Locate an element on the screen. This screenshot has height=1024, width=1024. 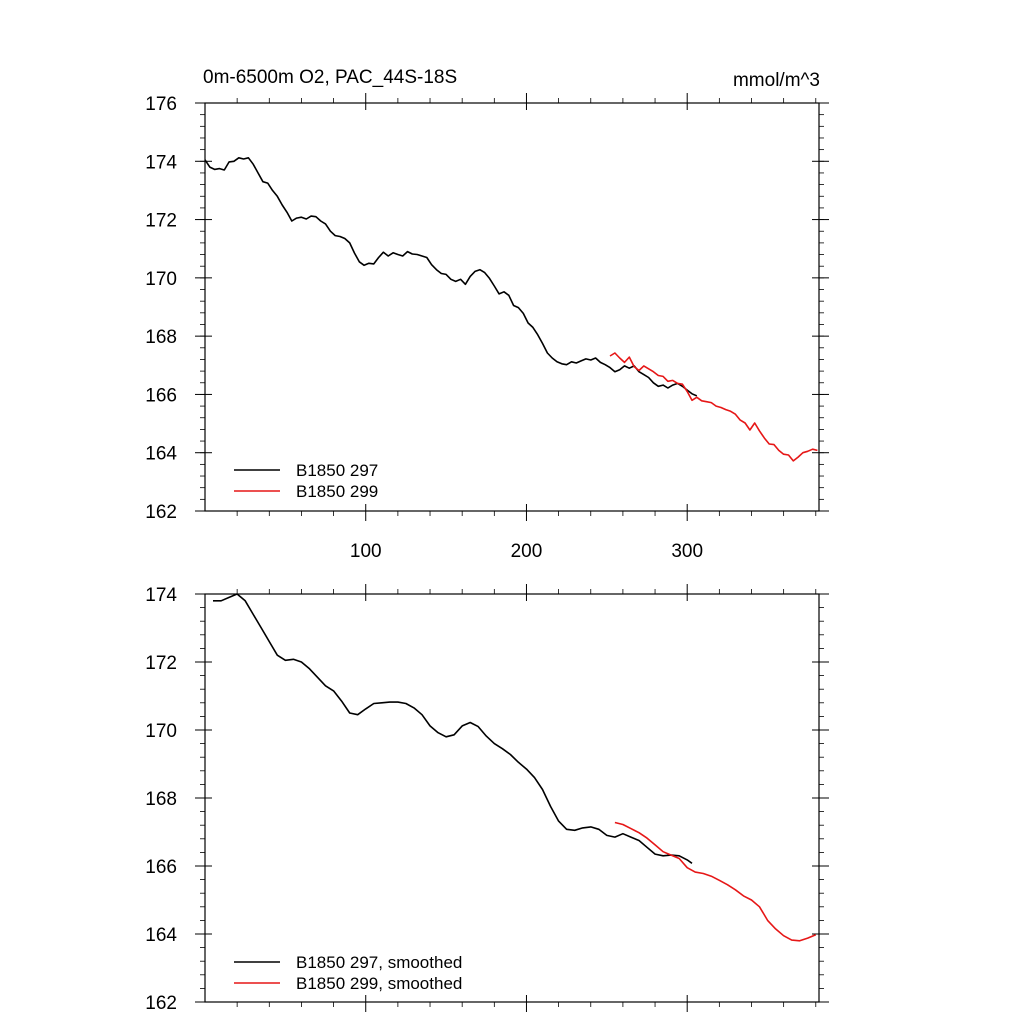
legend-entry-297-smoothed: B1850 297, smoothed is located at coordinates (379, 962).